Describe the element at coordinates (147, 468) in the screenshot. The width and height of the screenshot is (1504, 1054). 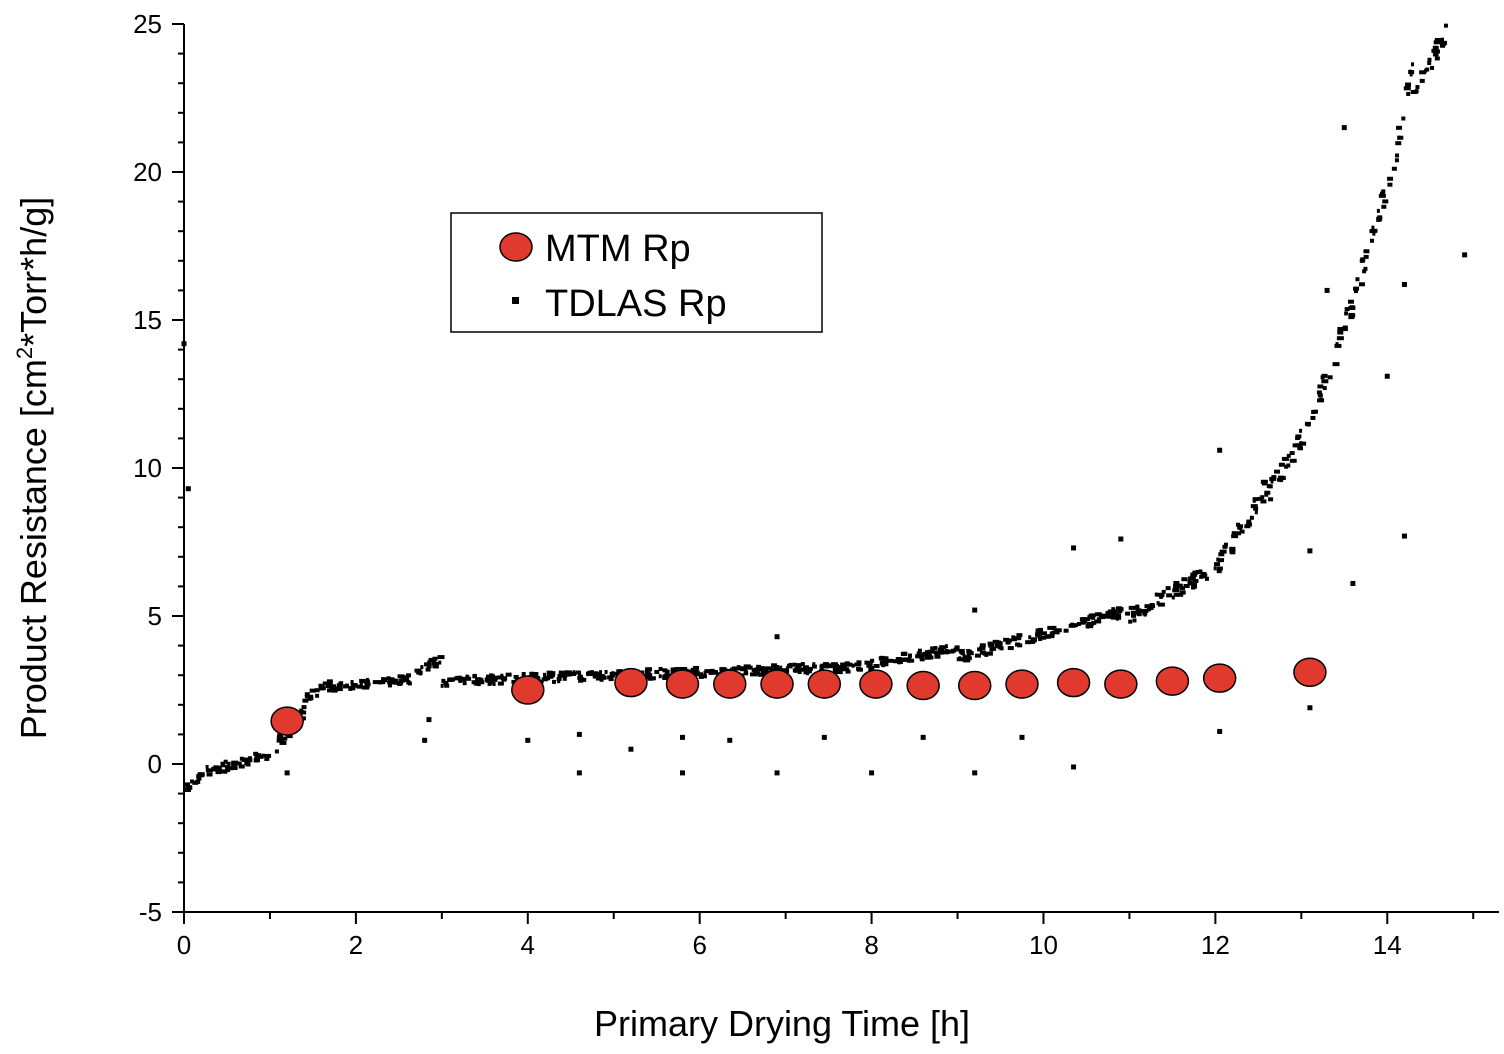
I see `y-tick-label: 10` at that location.